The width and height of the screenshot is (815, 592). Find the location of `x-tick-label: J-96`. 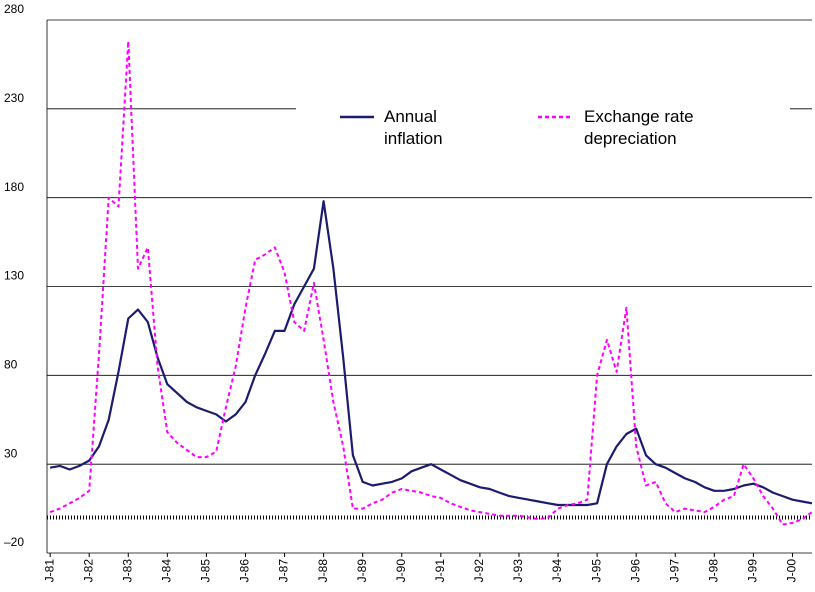

x-tick-label: J-96 is located at coordinates (635, 571).